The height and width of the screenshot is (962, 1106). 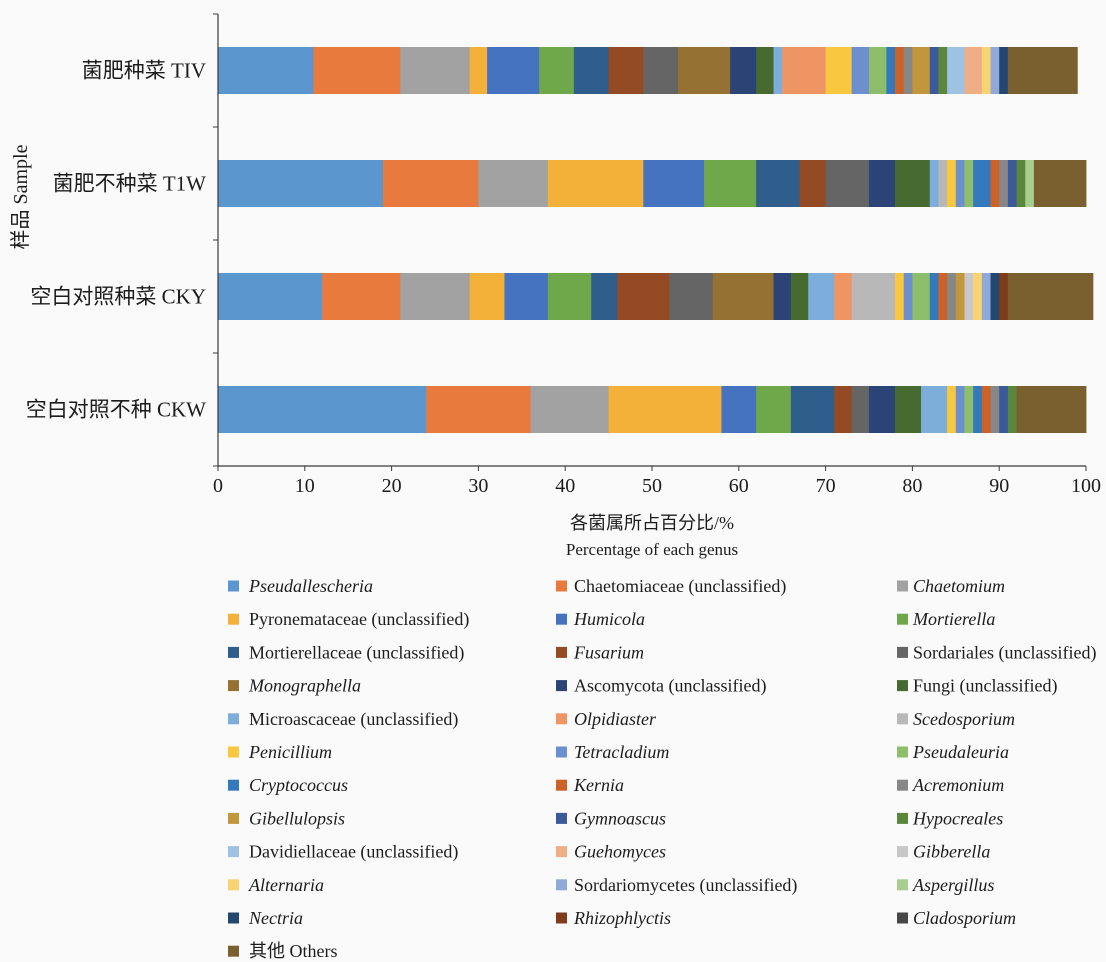 What do you see at coordinates (130, 184) in the screenshot?
I see `y-category-label: 菌肥不种菜 T1W` at bounding box center [130, 184].